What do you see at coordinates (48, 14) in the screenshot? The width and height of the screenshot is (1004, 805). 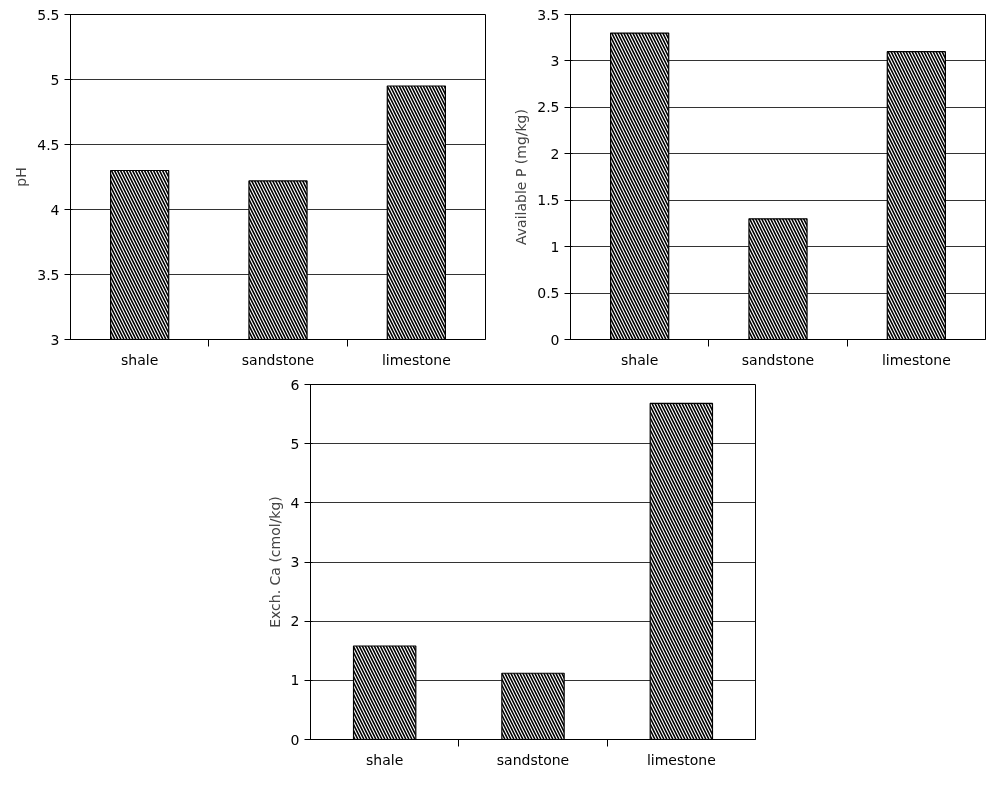 I see `y-tick-label: 5.5` at bounding box center [48, 14].